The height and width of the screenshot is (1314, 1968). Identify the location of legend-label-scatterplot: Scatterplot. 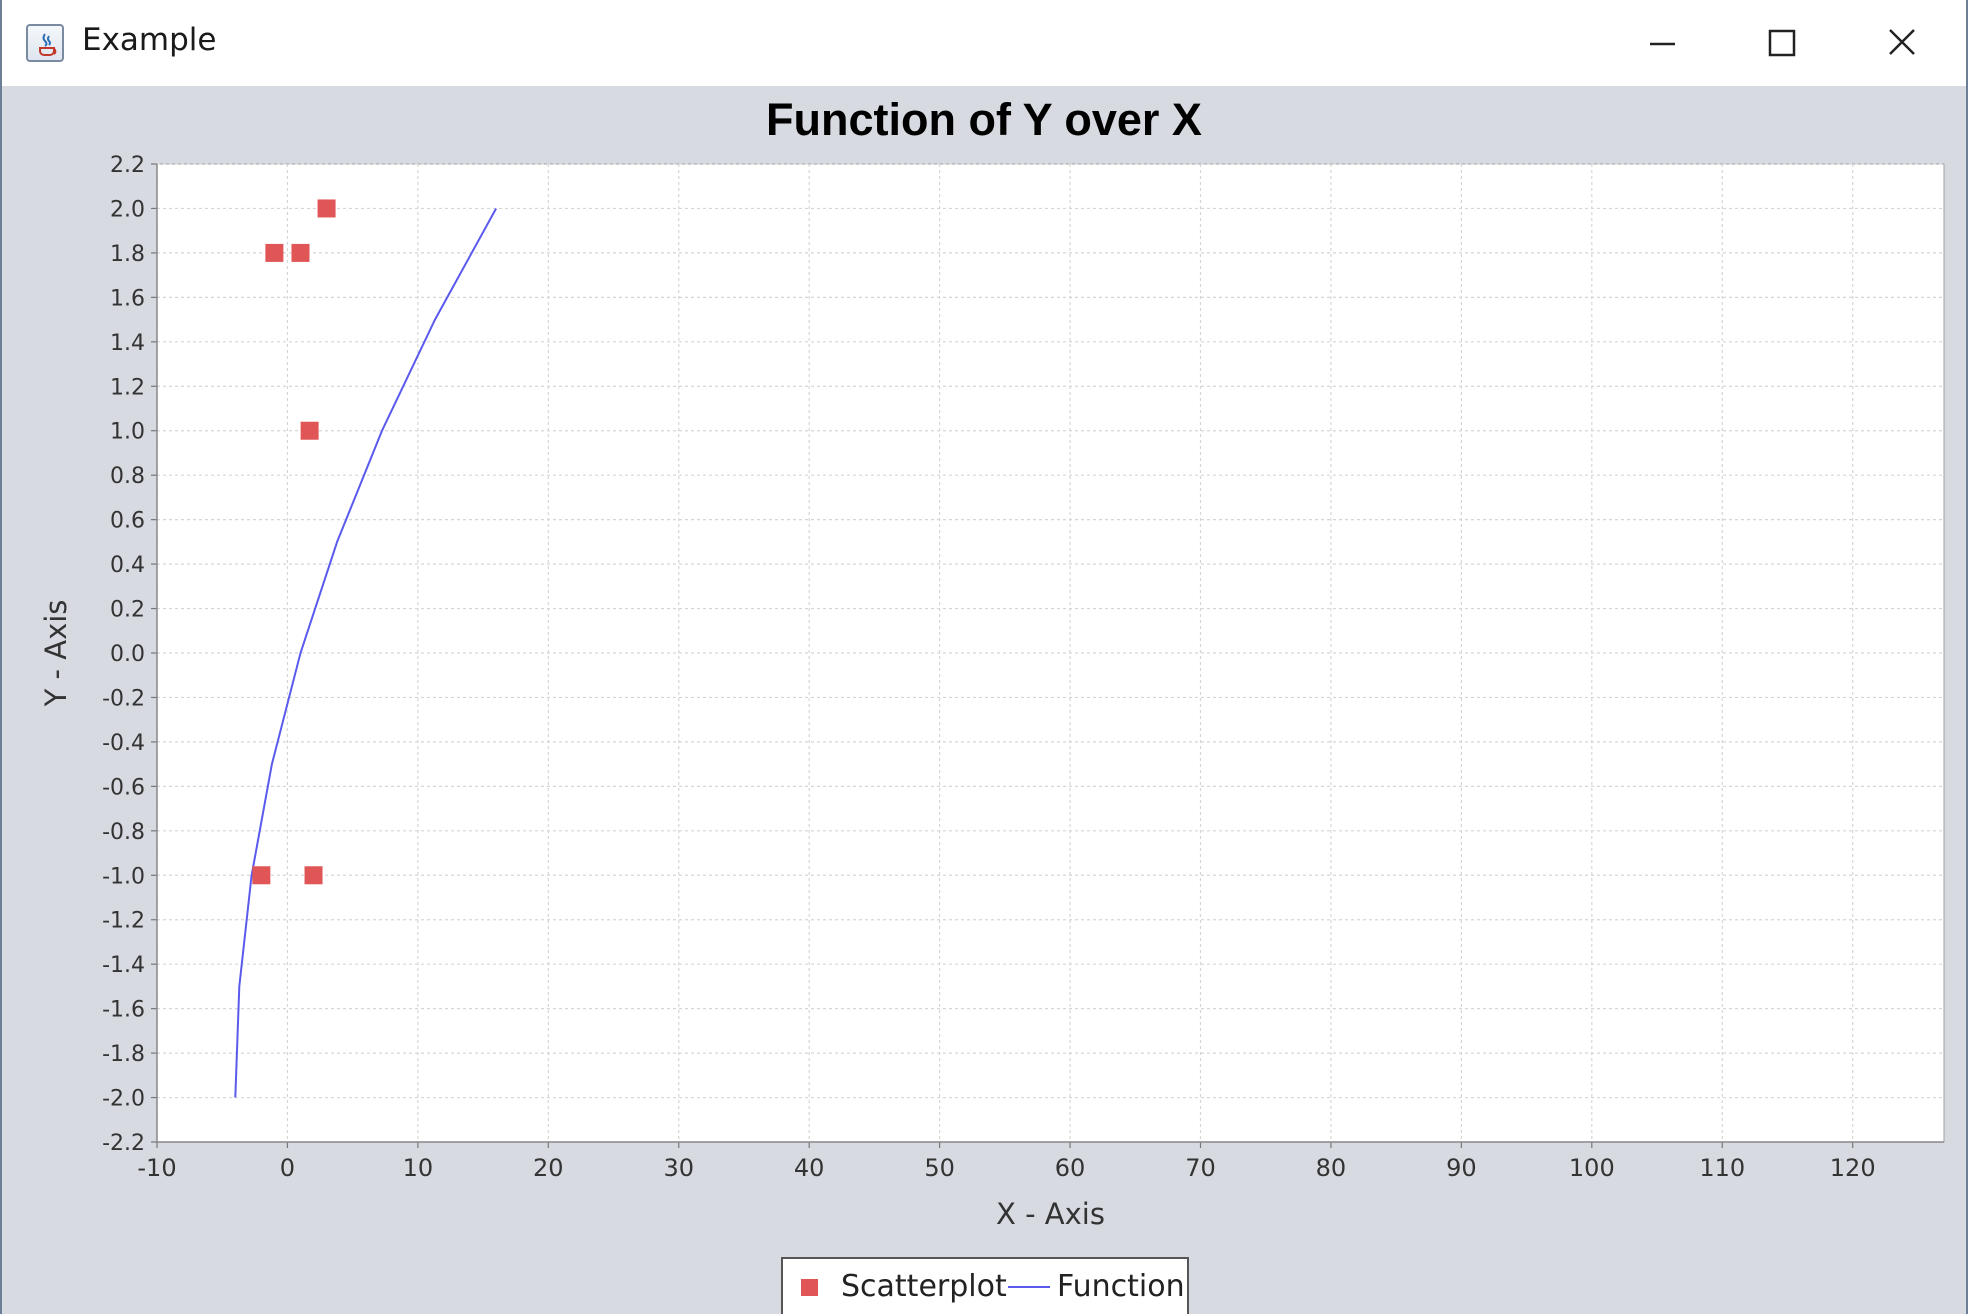
(924, 1286).